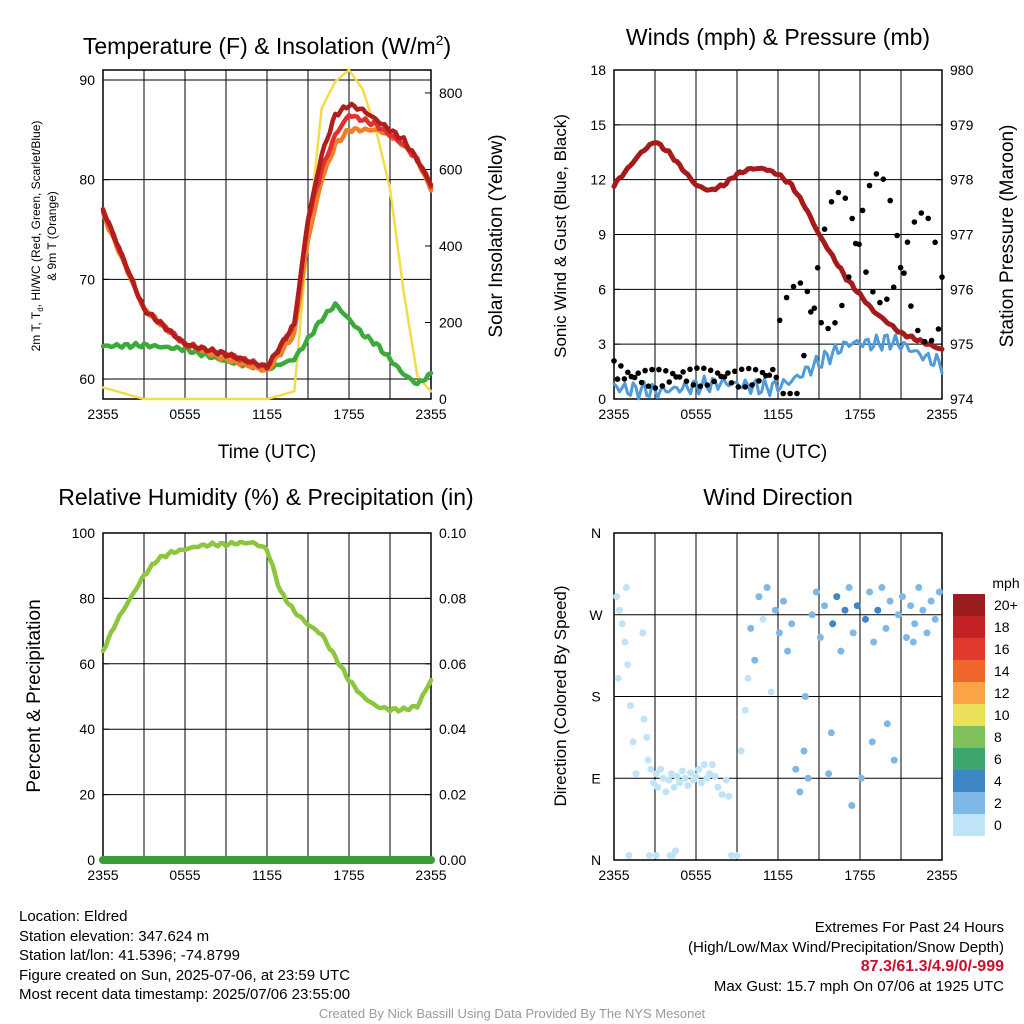 Image resolution: width=1024 pixels, height=1024 pixels. I want to click on speed-colorbar: mph 20+ 18 16 14 12 10 8 6 4 2 0, so click(986, 705).